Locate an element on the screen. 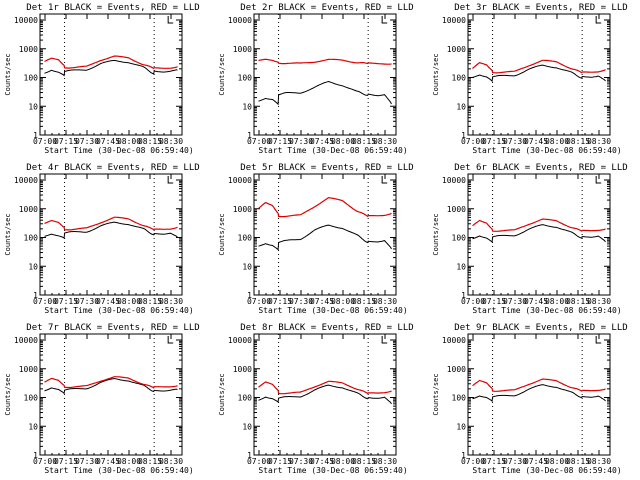 This screenshot has width=640, height=480. panel-title: Det 7r BLACK = Events, RED = LLD is located at coordinates (112, 328).